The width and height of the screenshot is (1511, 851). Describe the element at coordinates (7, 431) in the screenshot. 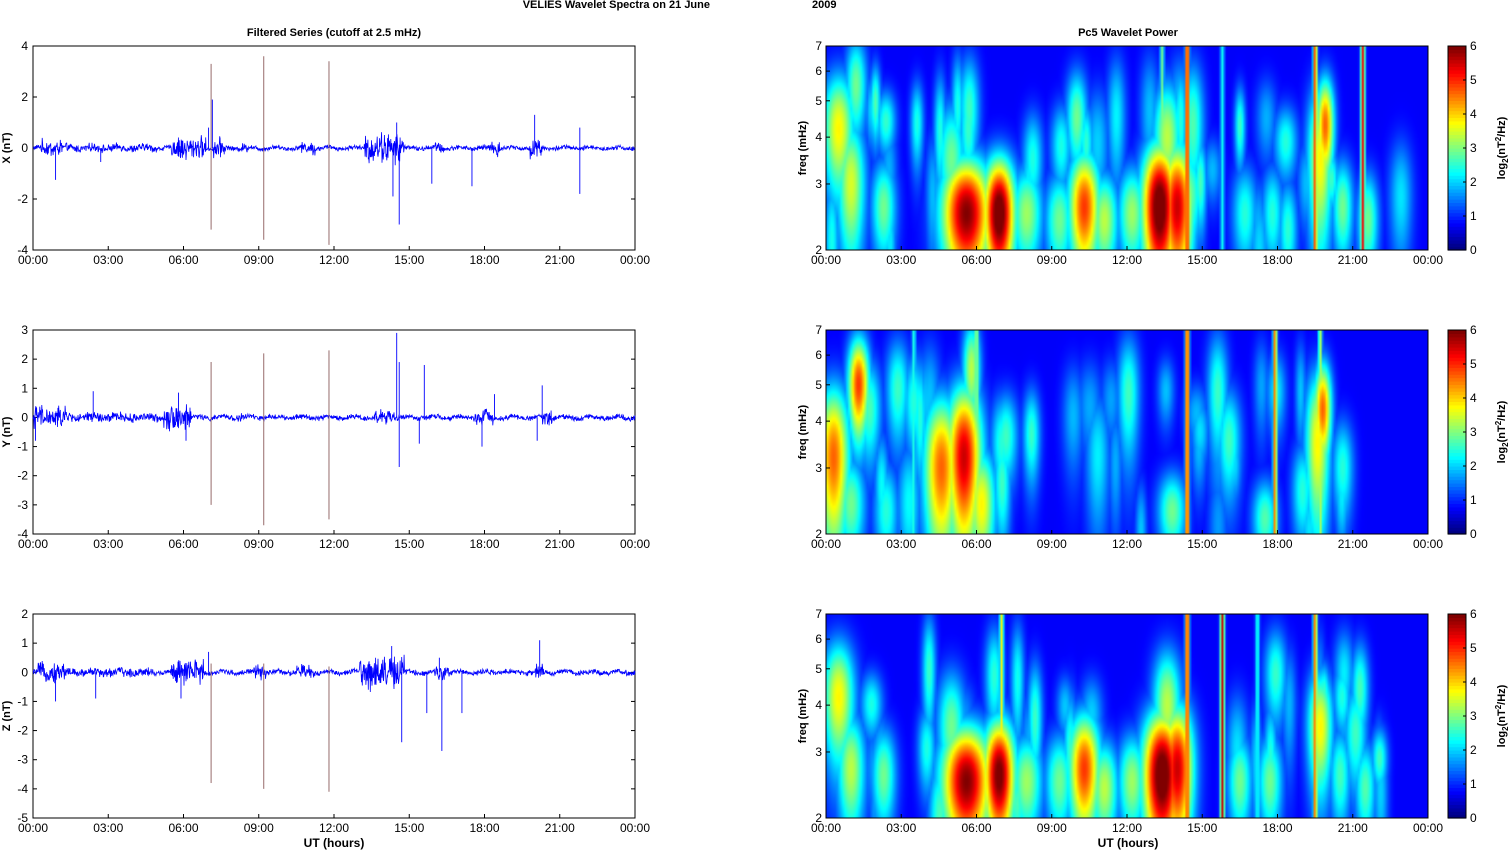

I see `series-ylabel: Y (nT)` at that location.